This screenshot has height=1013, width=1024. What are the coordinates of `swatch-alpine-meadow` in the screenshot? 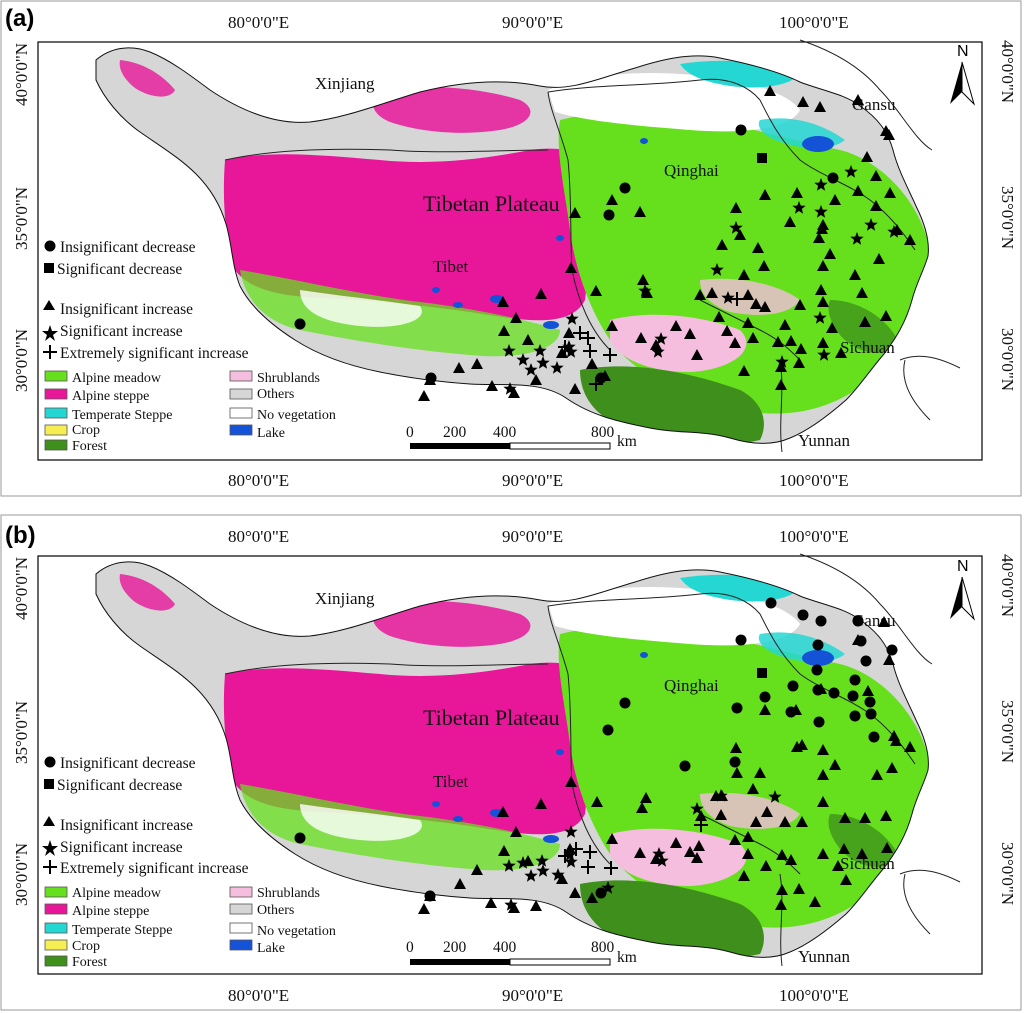 It's located at (56, 892).